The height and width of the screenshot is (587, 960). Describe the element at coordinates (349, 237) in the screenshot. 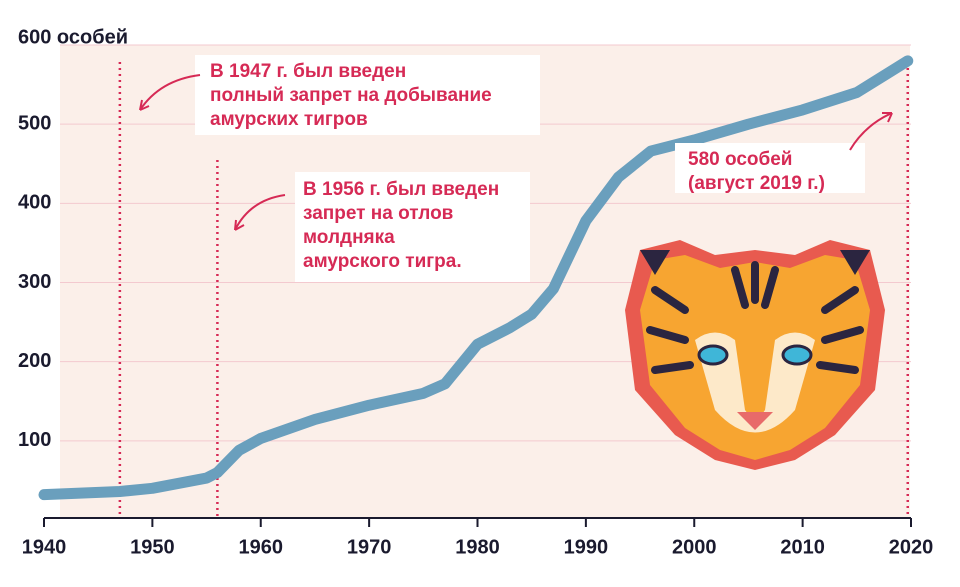

I see `annotation-text: молдняка` at that location.